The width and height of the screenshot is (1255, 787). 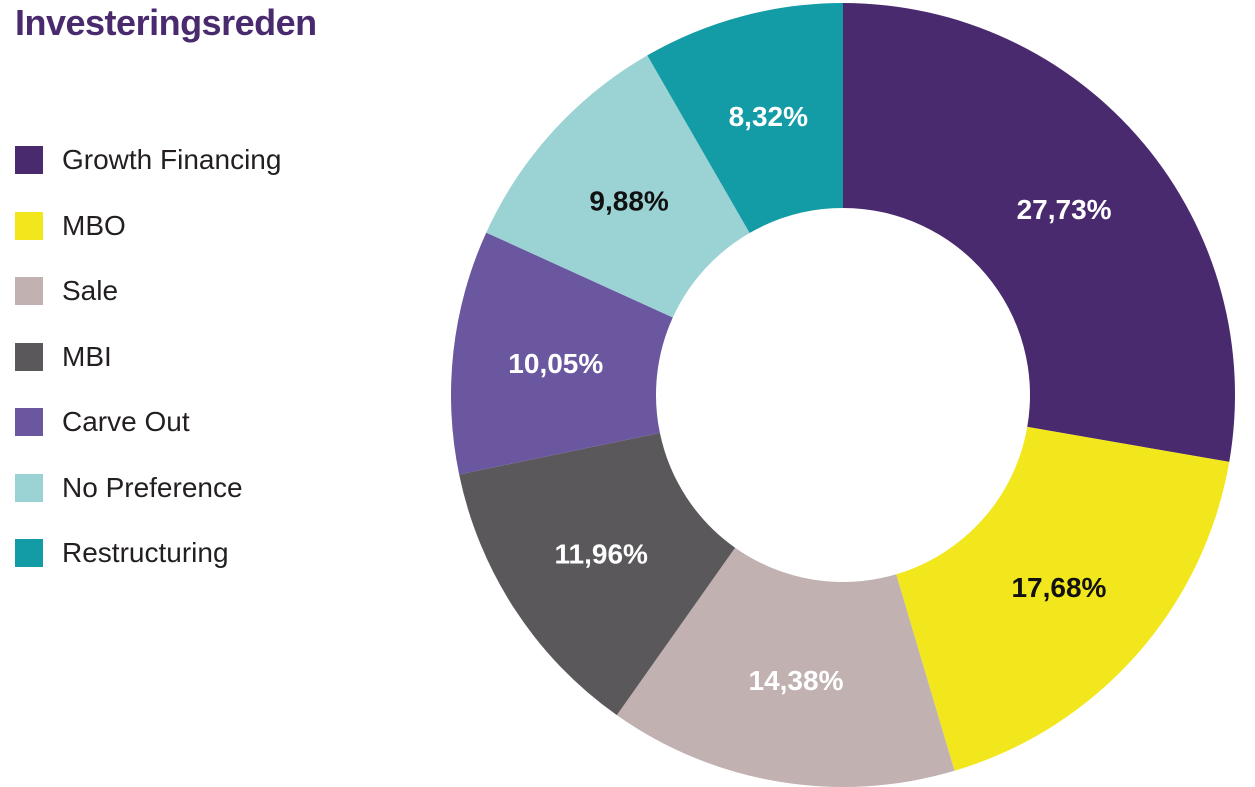 I want to click on slice-carve-out, so click(x=562, y=353).